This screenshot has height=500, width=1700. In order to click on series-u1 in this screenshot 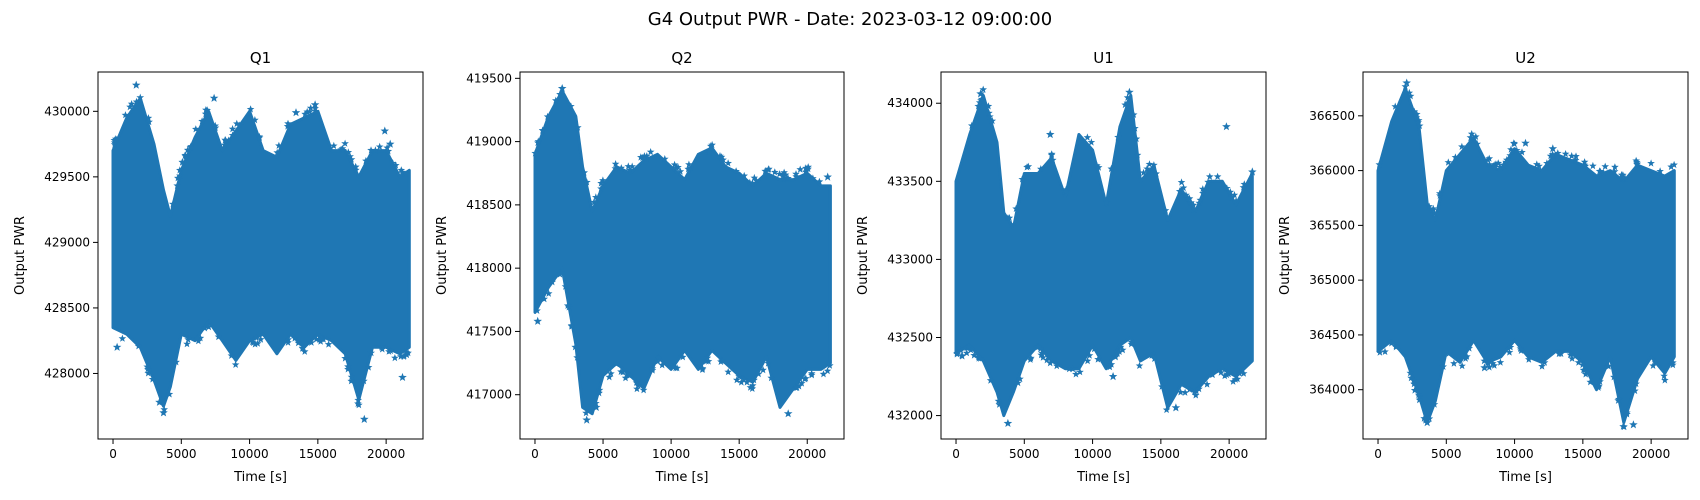, I will do `click(1105, 256)`.